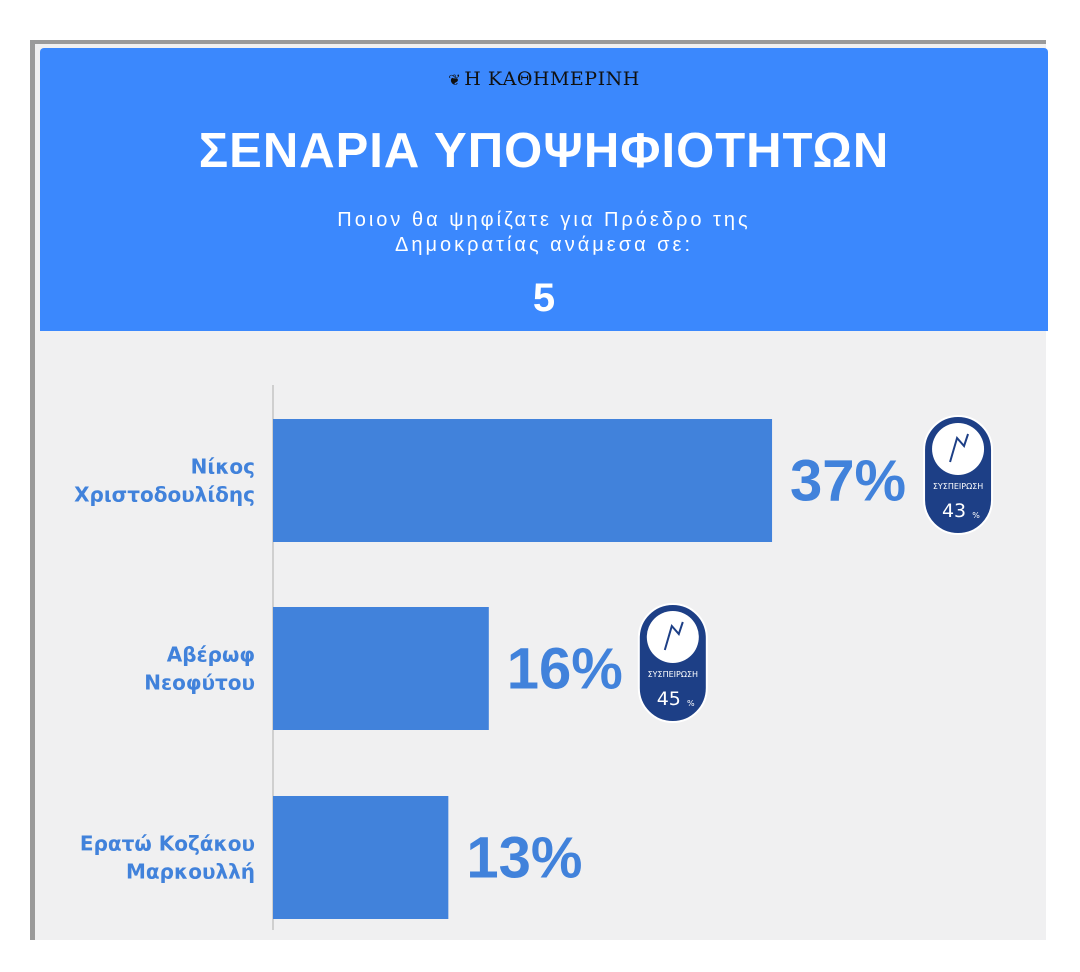 The width and height of the screenshot is (1080, 972). I want to click on category-label-line: Νεοφύτου, so click(199, 683).